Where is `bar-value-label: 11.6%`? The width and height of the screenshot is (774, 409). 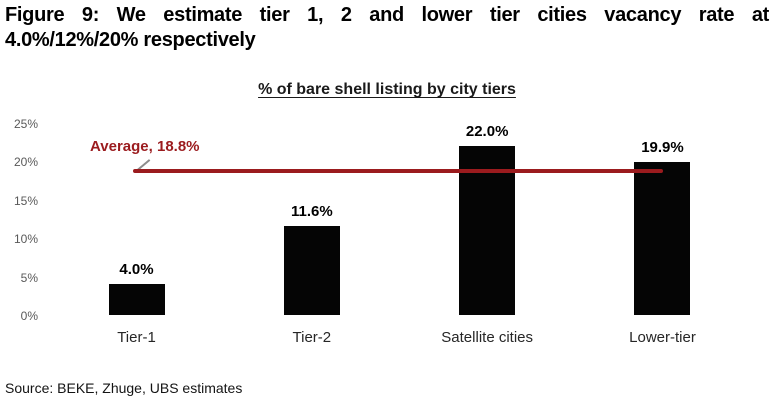 bar-value-label: 11.6% is located at coordinates (311, 211).